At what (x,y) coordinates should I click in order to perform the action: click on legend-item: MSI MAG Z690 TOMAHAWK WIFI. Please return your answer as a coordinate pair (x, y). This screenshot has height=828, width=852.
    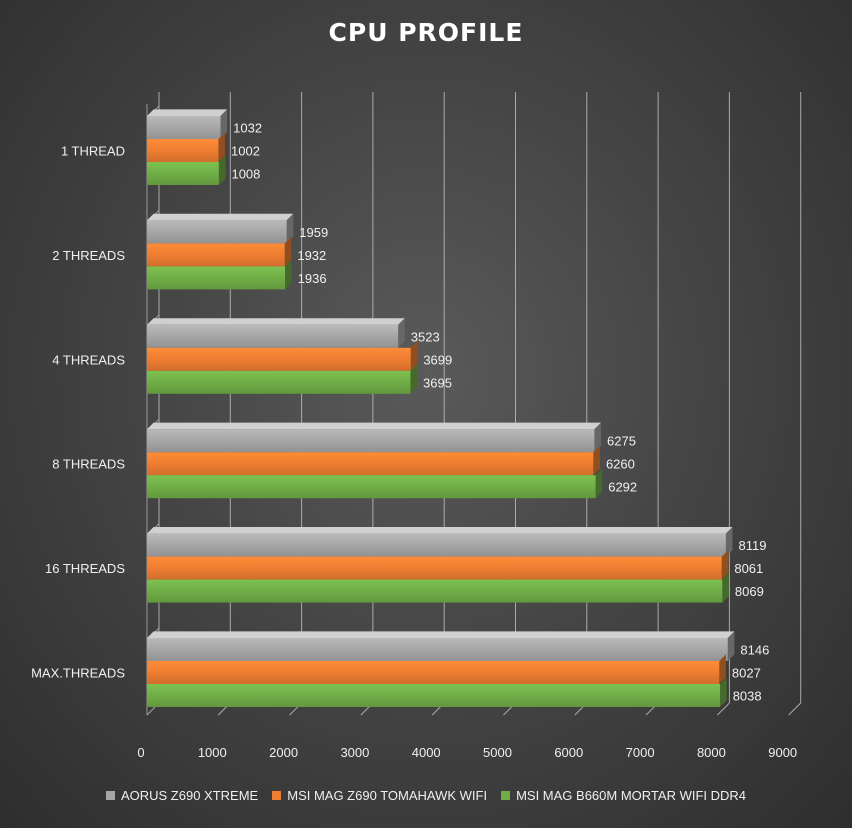
    Looking at the image, I should click on (379, 795).